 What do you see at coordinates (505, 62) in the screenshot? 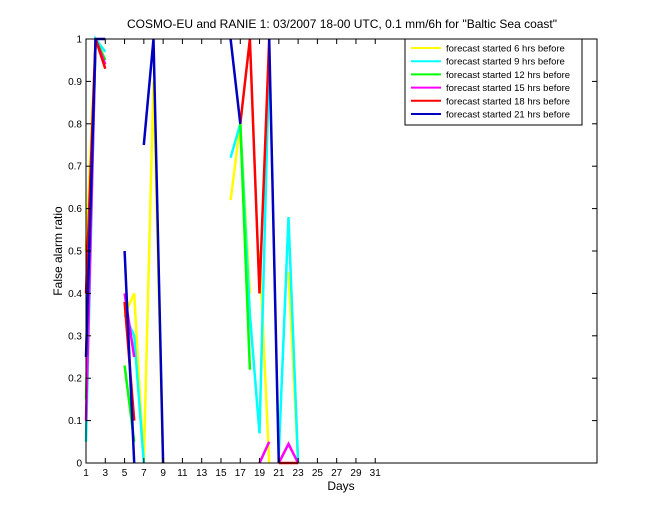
I see `legend-label: forecast started 9 hrs before` at bounding box center [505, 62].